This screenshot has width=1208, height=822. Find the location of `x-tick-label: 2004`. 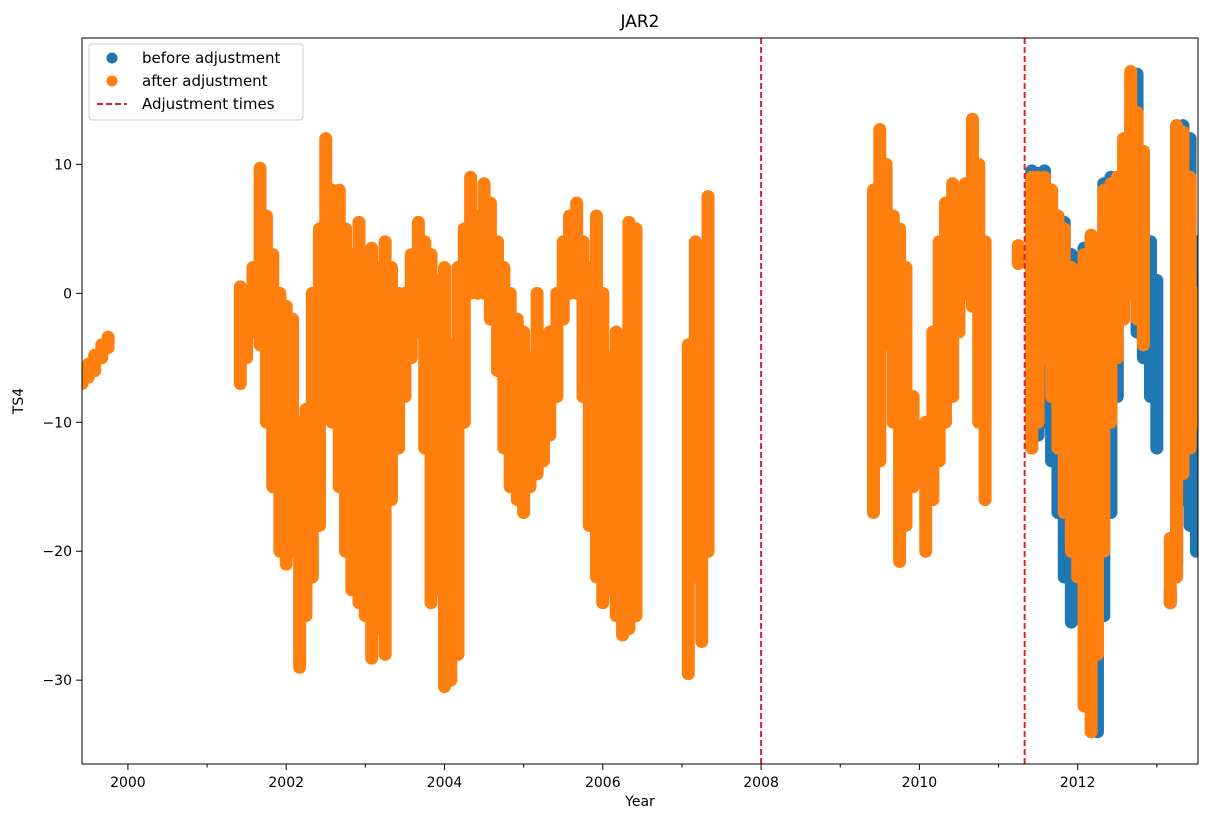

x-tick-label: 2004 is located at coordinates (445, 783).